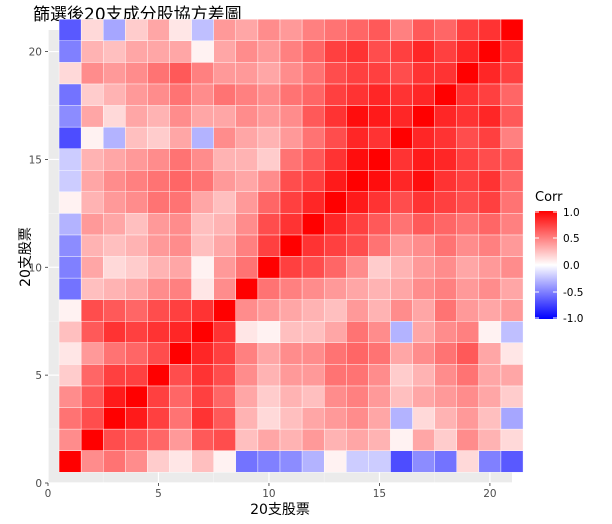 Image resolution: width=612 pixels, height=524 pixels. Describe the element at coordinates (35, 160) in the screenshot. I see `y-tick-label: 15` at that location.